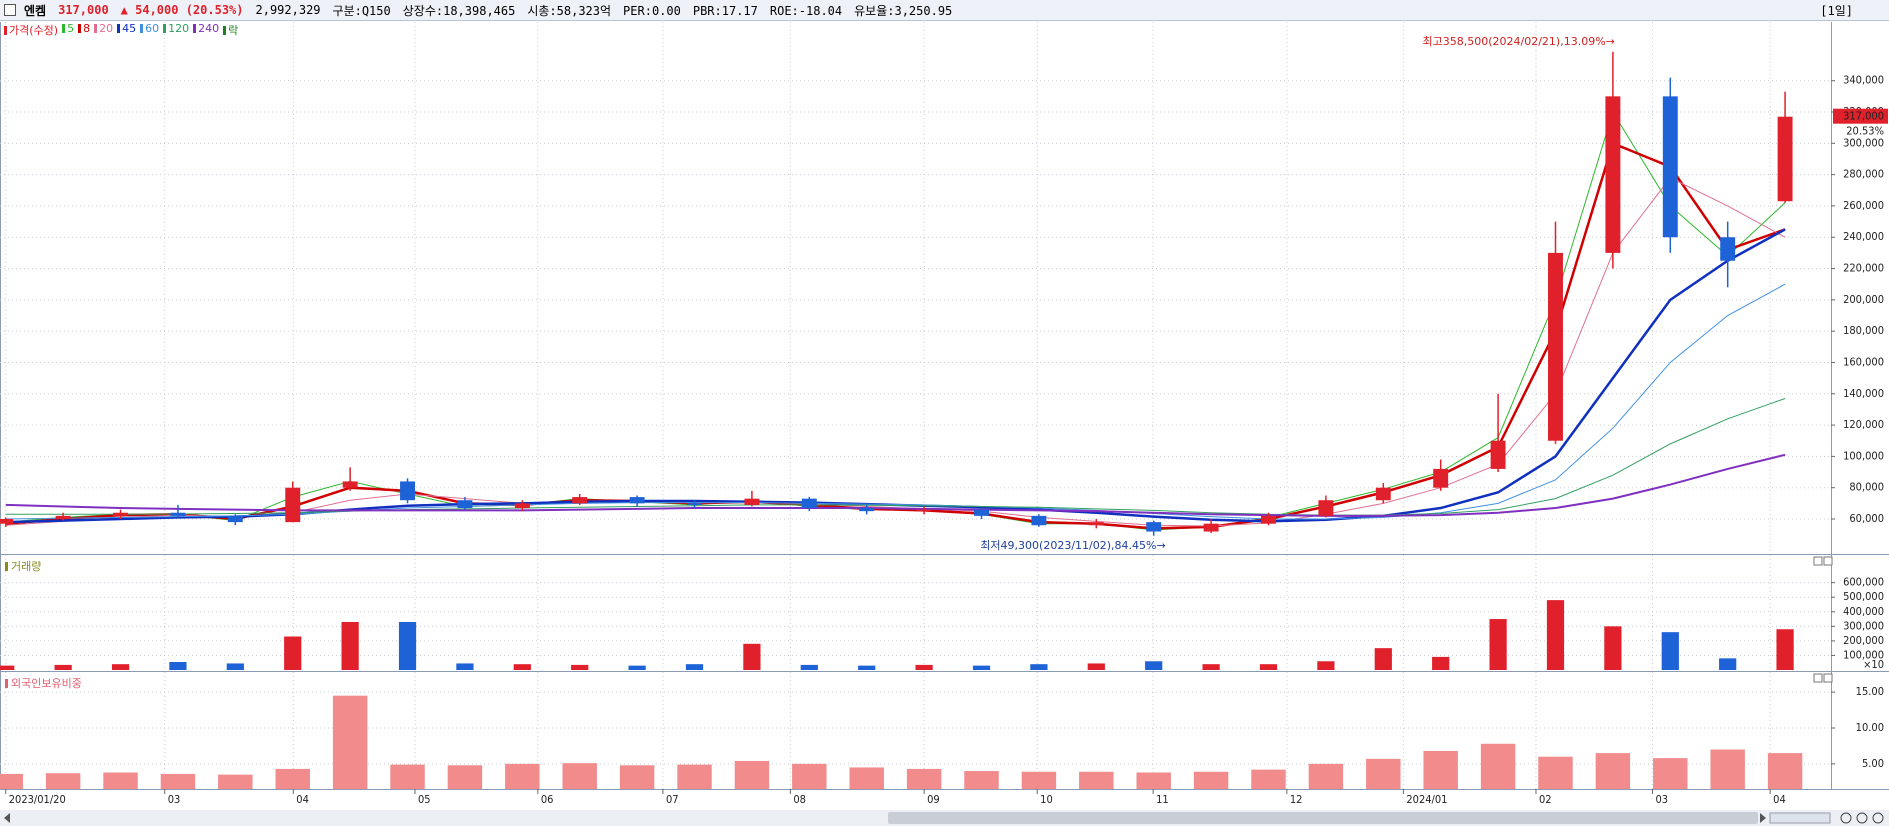  I want to click on legend-label: 240, so click(209, 28).